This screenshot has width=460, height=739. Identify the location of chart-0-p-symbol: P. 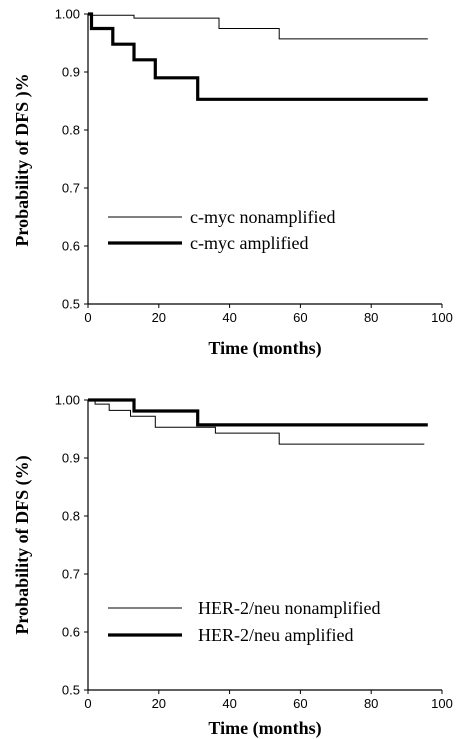
(210, 2).